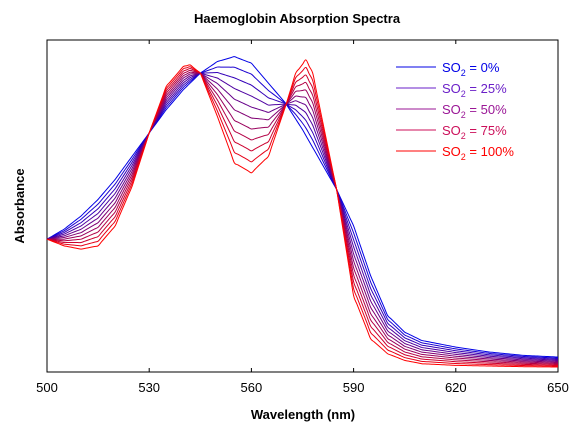  I want to click on x-tick-label: 650, so click(558, 387).